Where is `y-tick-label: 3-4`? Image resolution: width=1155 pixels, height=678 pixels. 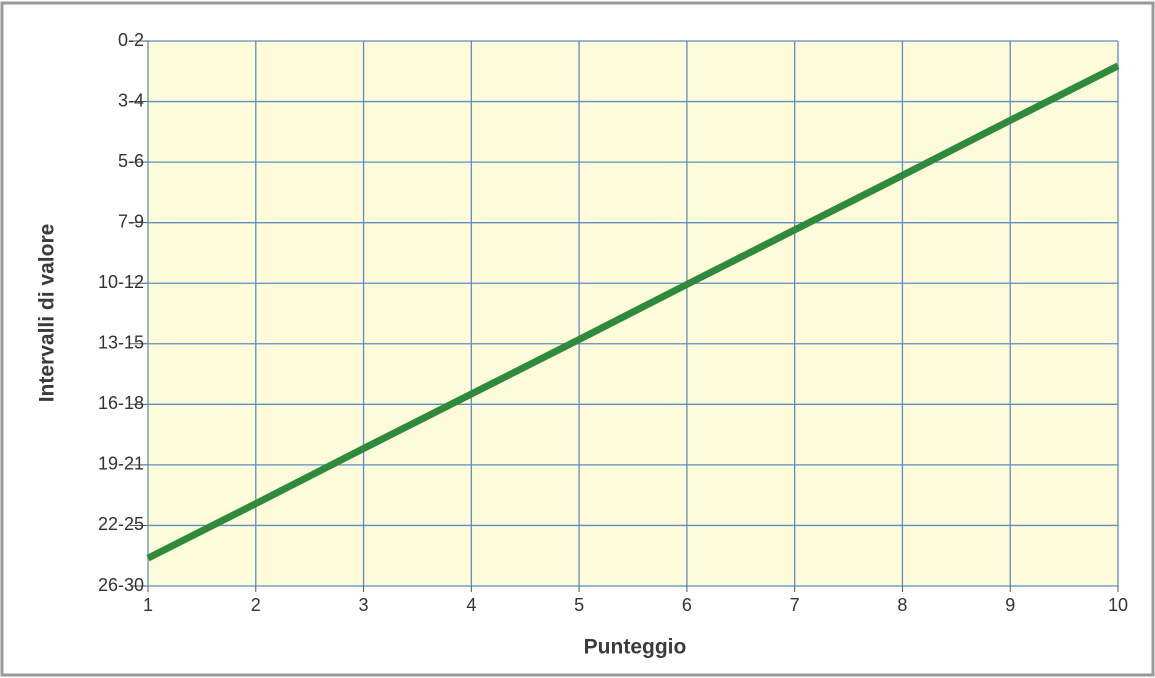
y-tick-label: 3-4 is located at coordinates (131, 100).